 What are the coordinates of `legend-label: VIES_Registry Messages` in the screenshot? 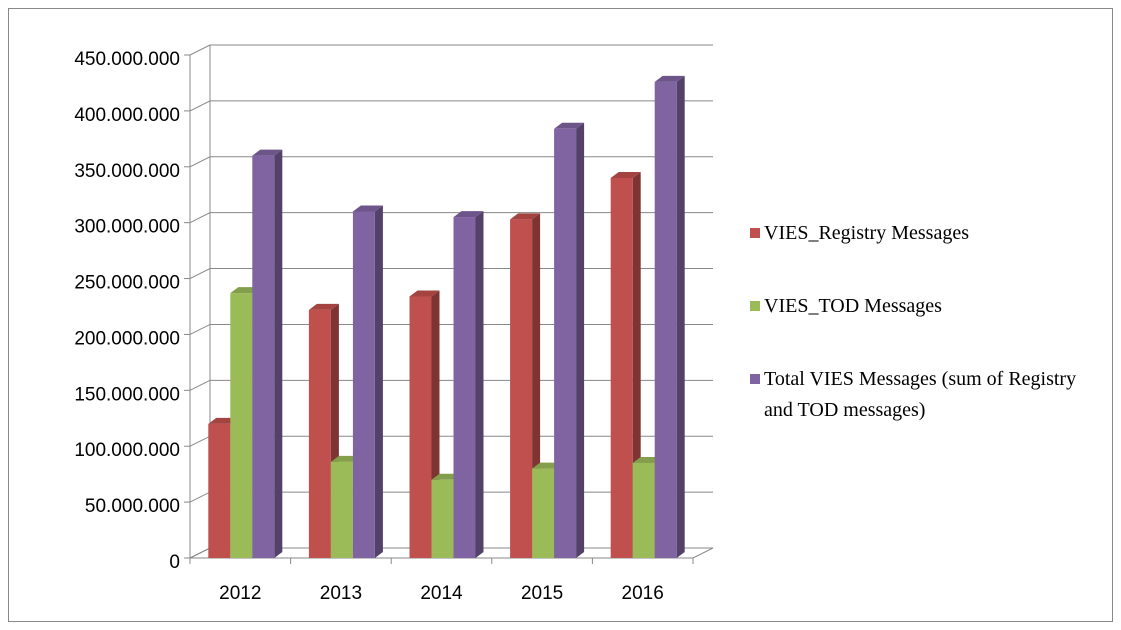 It's located at (866, 233).